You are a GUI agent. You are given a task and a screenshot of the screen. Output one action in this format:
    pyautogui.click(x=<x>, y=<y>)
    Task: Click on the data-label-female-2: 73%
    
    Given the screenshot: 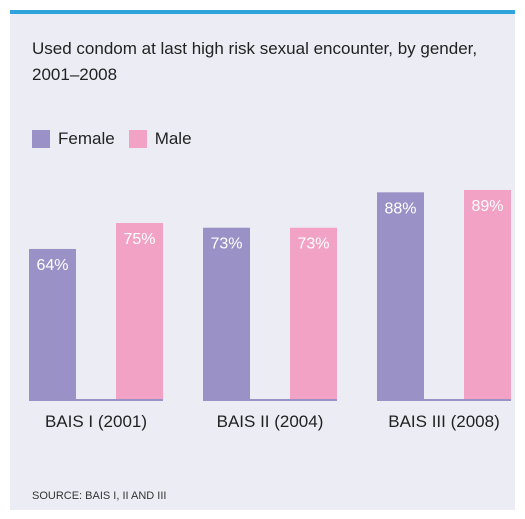 What is the action you would take?
    pyautogui.click(x=226, y=244)
    